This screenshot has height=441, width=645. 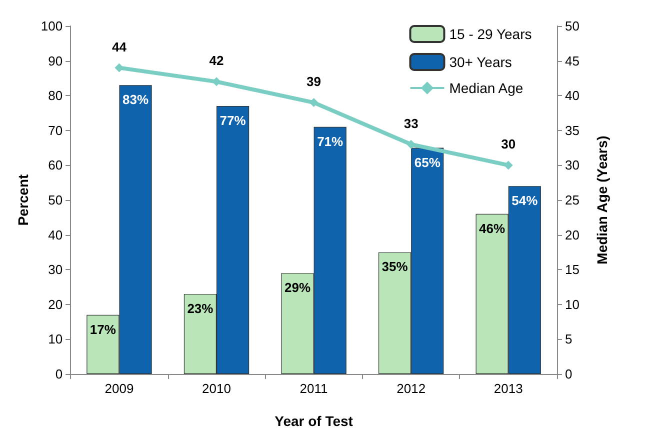 What do you see at coordinates (568, 374) in the screenshot?
I see `y2-tick-label: 0` at bounding box center [568, 374].